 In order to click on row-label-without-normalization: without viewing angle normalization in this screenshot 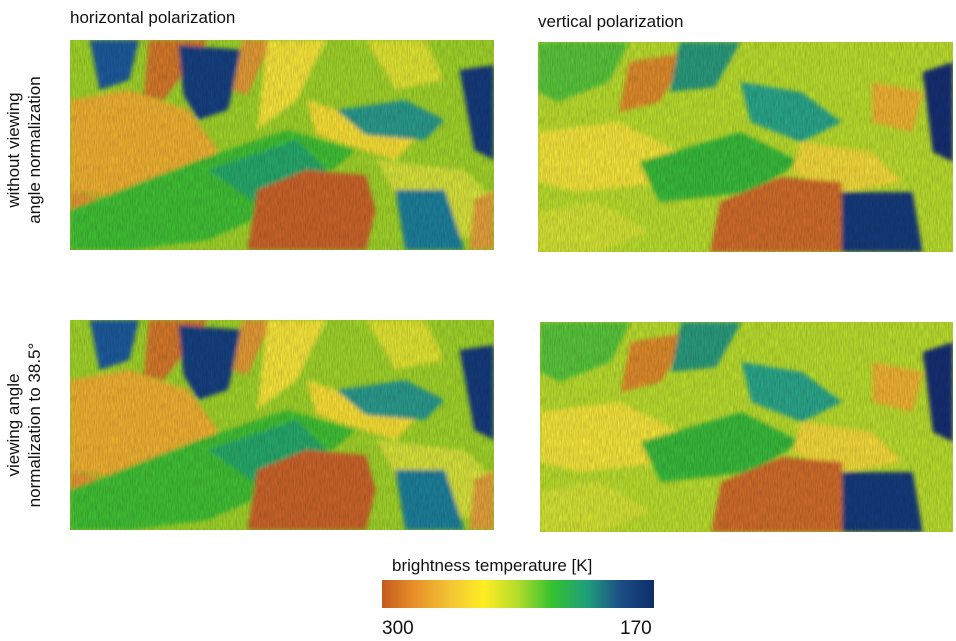, I will do `click(25, 150)`.